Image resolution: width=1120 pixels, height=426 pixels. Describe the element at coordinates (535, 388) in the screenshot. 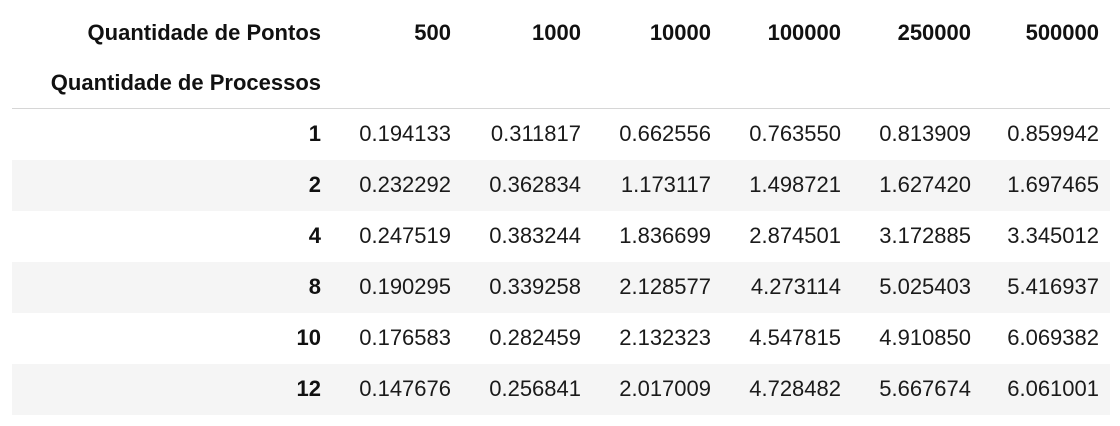

I see `table-cell: 0.256841` at that location.